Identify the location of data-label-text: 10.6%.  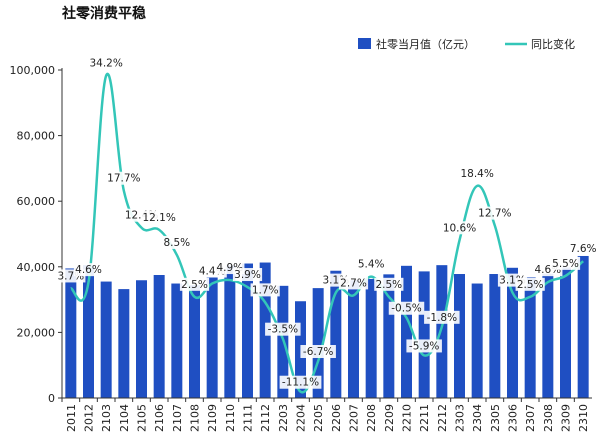
(459, 228).